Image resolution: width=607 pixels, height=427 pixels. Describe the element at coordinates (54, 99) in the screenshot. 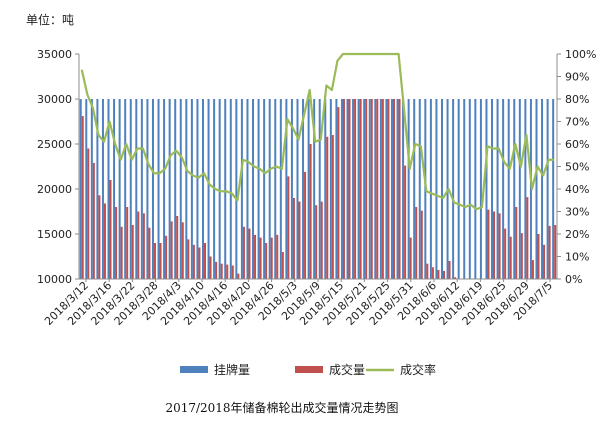

I see `left-tick-label: 30000` at that location.